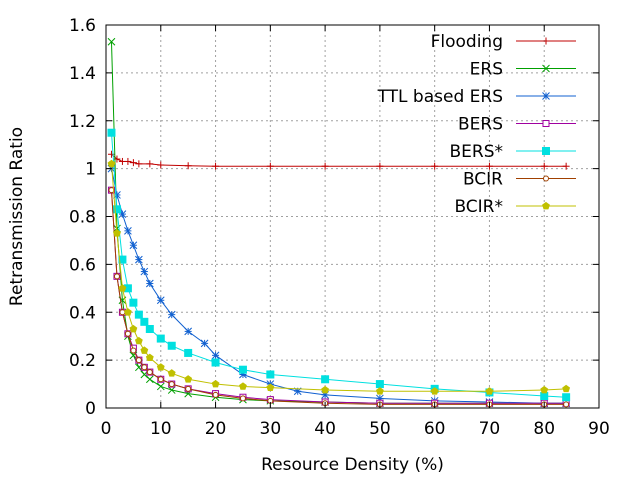  Describe the element at coordinates (517, 125) in the screenshot. I see `legend-entry: BERS` at that location.